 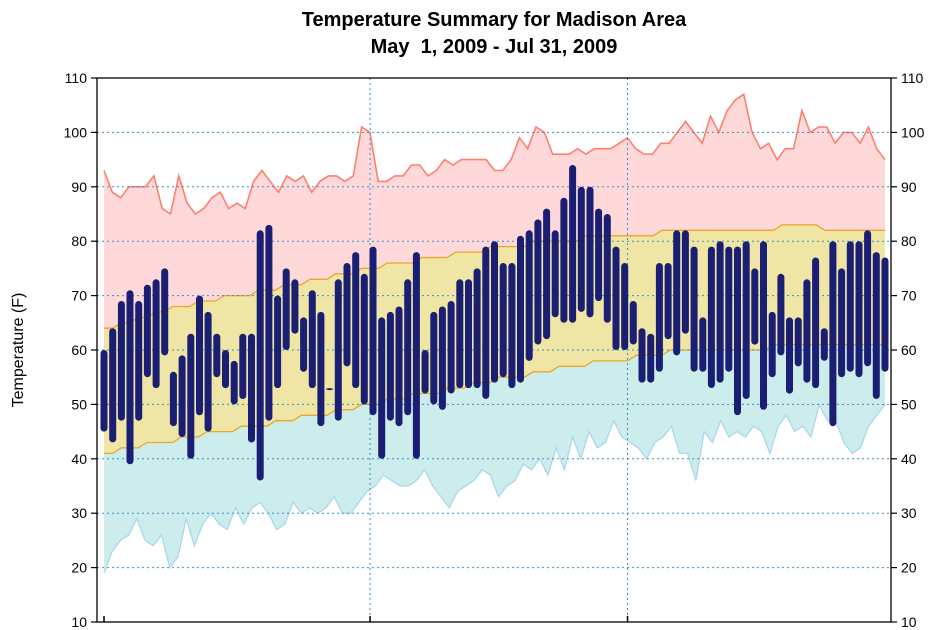 I want to click on y-tick-label-right: 90, so click(x=909, y=187).